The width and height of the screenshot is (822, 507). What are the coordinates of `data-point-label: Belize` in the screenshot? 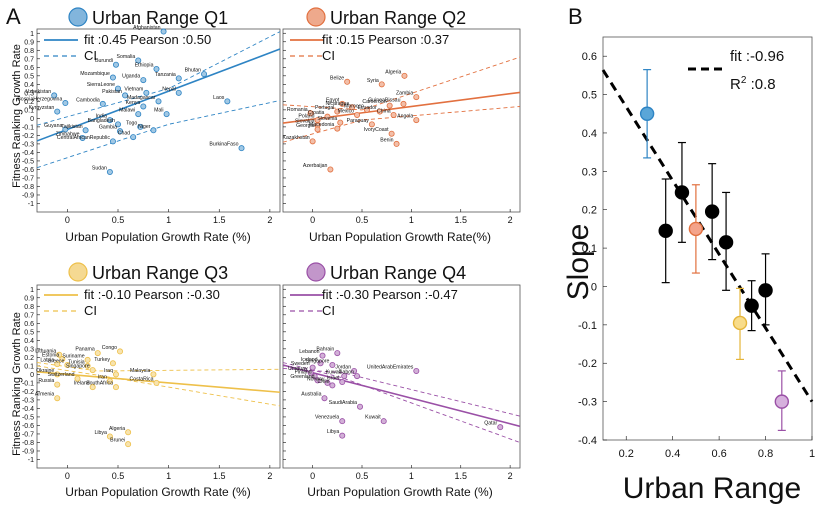 It's located at (337, 78).